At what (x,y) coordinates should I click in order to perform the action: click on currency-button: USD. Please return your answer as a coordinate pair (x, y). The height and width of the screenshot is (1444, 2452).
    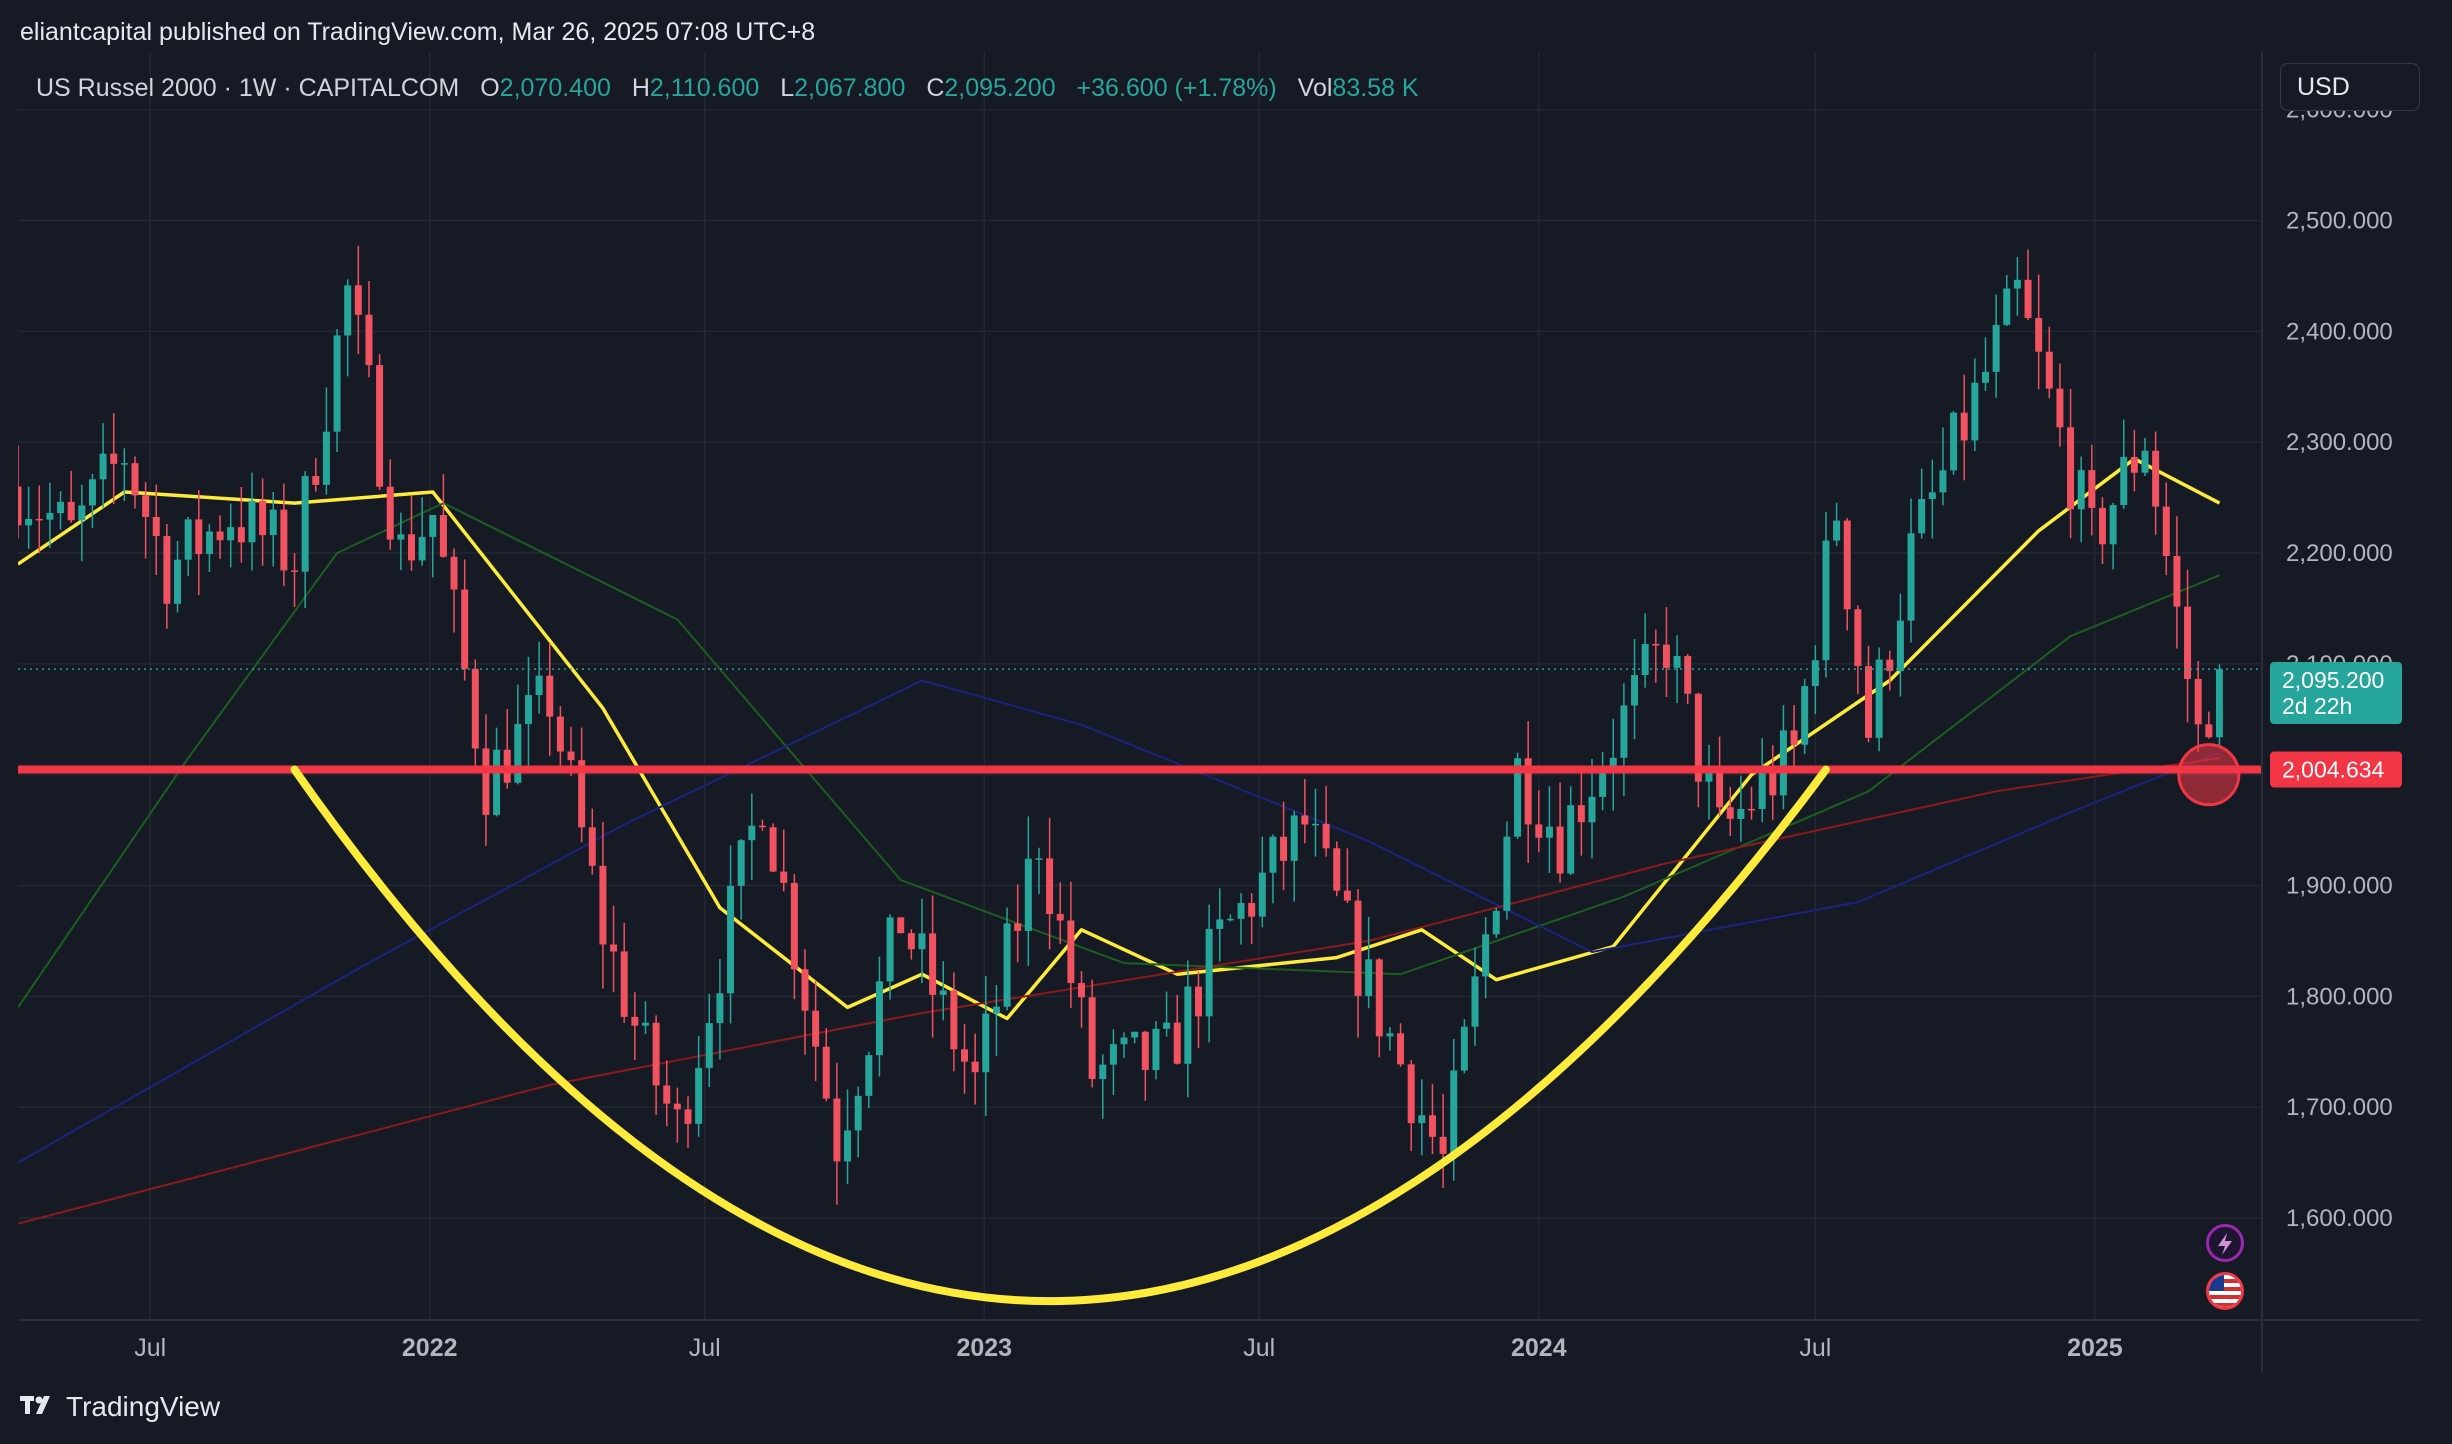
    Looking at the image, I should click on (2350, 87).